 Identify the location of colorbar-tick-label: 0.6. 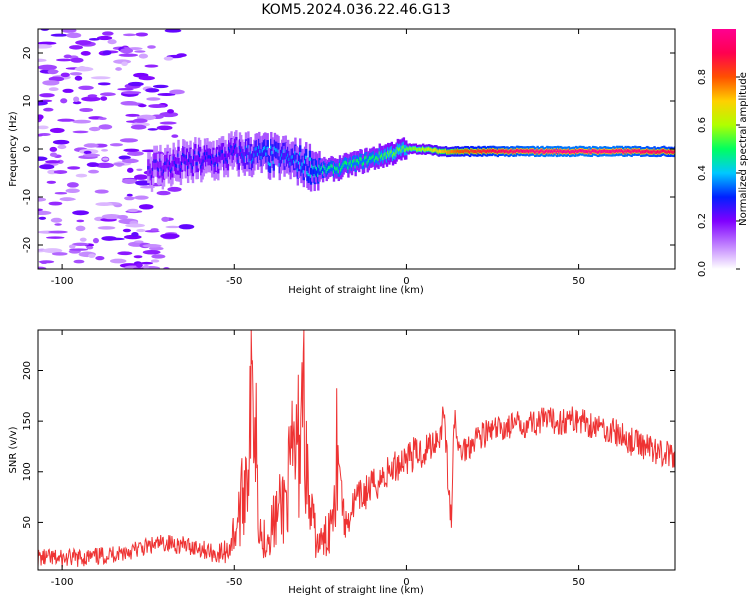
(702, 125).